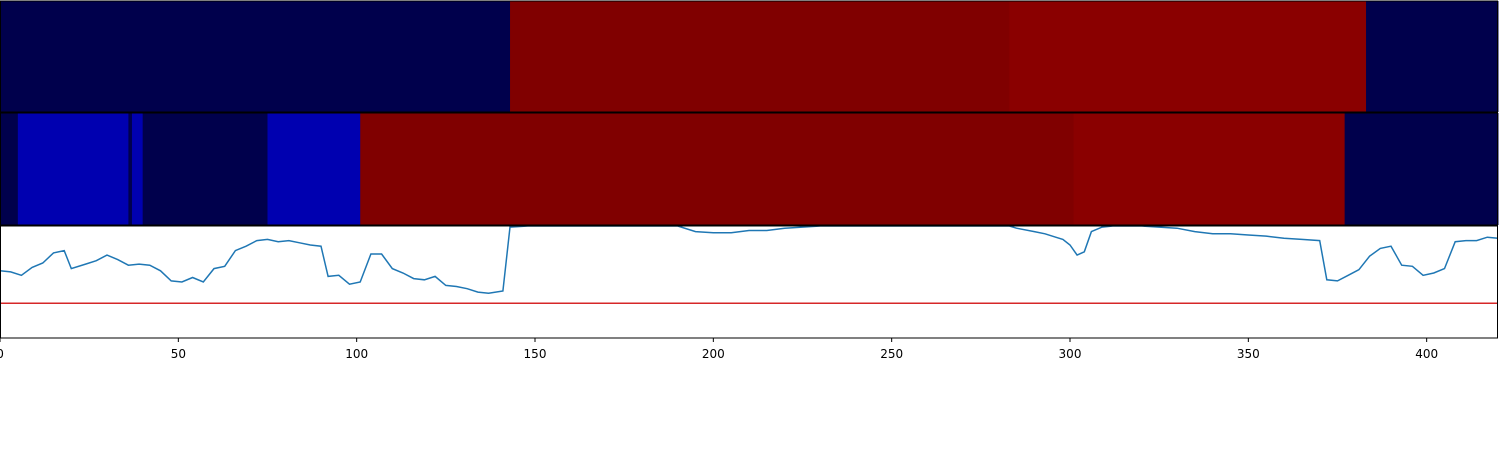 The height and width of the screenshot is (450, 1500). Describe the element at coordinates (2, 354) in the screenshot. I see `x-tick-label: 0` at that location.